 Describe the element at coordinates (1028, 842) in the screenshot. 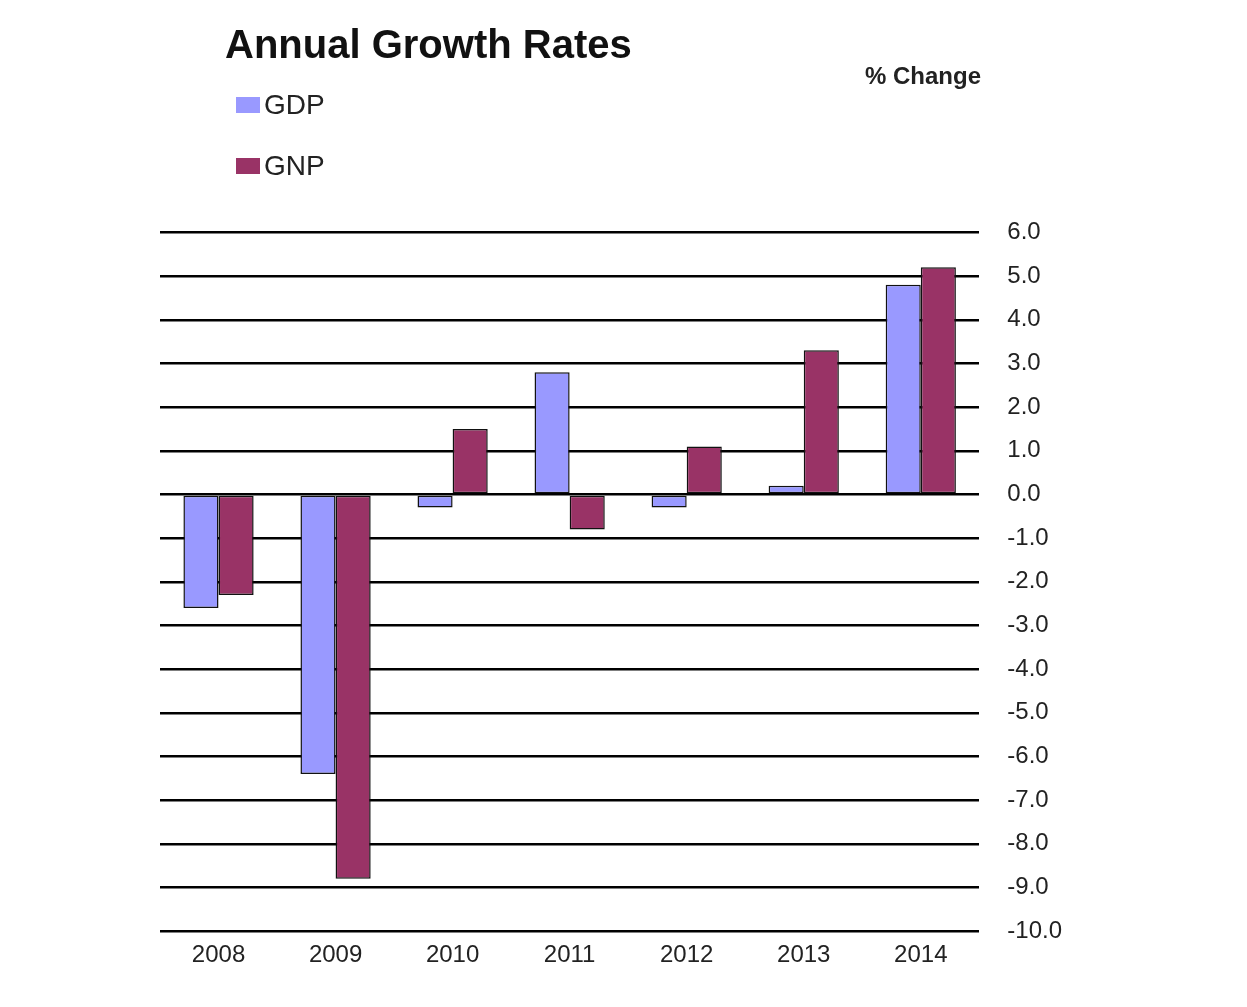

I see `y-tick-label: -8.0` at that location.